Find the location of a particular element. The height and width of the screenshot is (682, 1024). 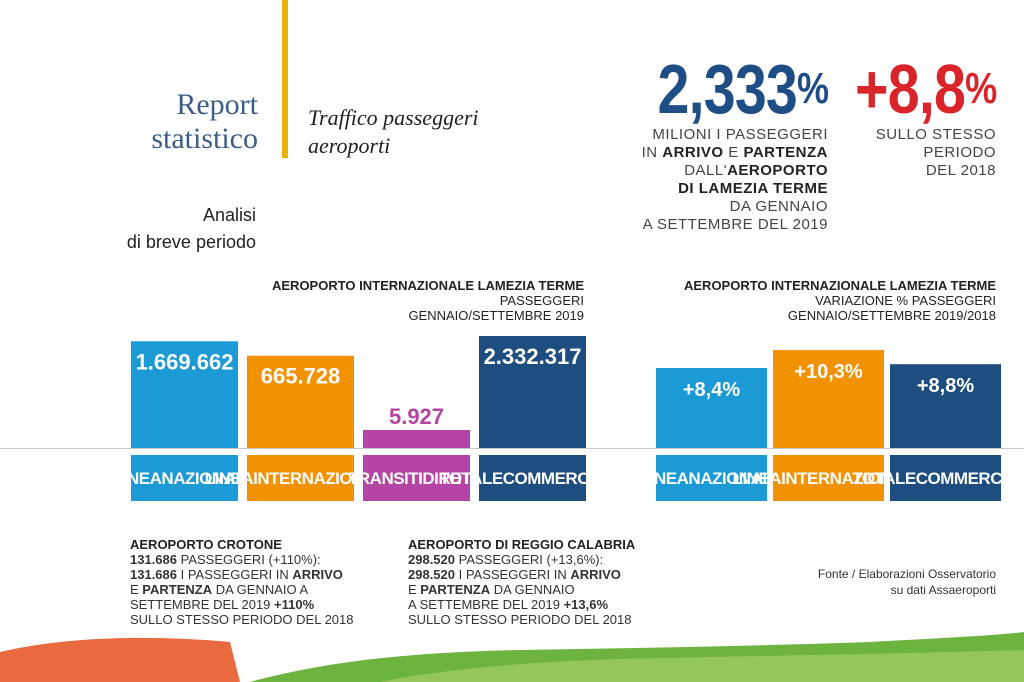

report-subtitle: Traffico passeggeri aeroporti is located at coordinates (428, 132).